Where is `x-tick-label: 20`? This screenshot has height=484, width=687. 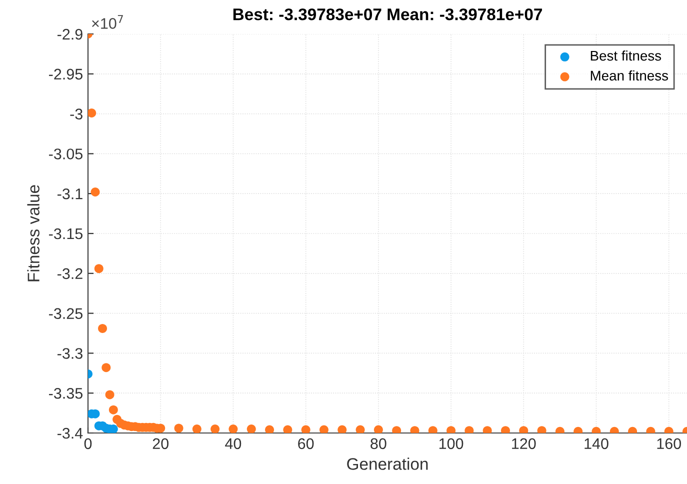
x-tick-label: 20 is located at coordinates (160, 444).